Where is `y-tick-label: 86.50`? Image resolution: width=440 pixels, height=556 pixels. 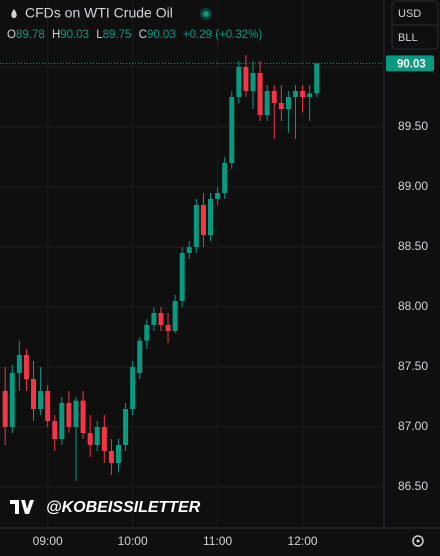 y-tick-label: 86.50 is located at coordinates (413, 486).